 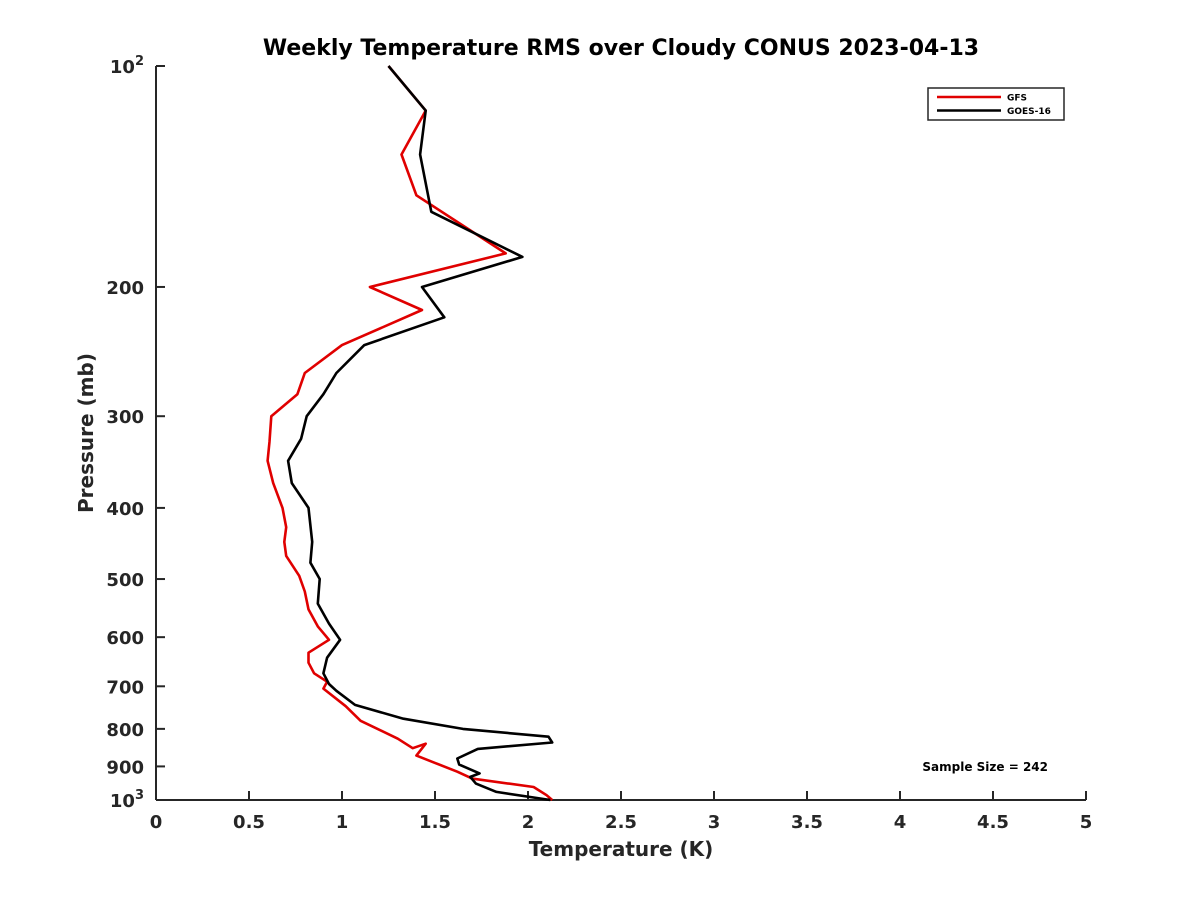 I want to click on x-tick-label: 4, so click(x=900, y=822).